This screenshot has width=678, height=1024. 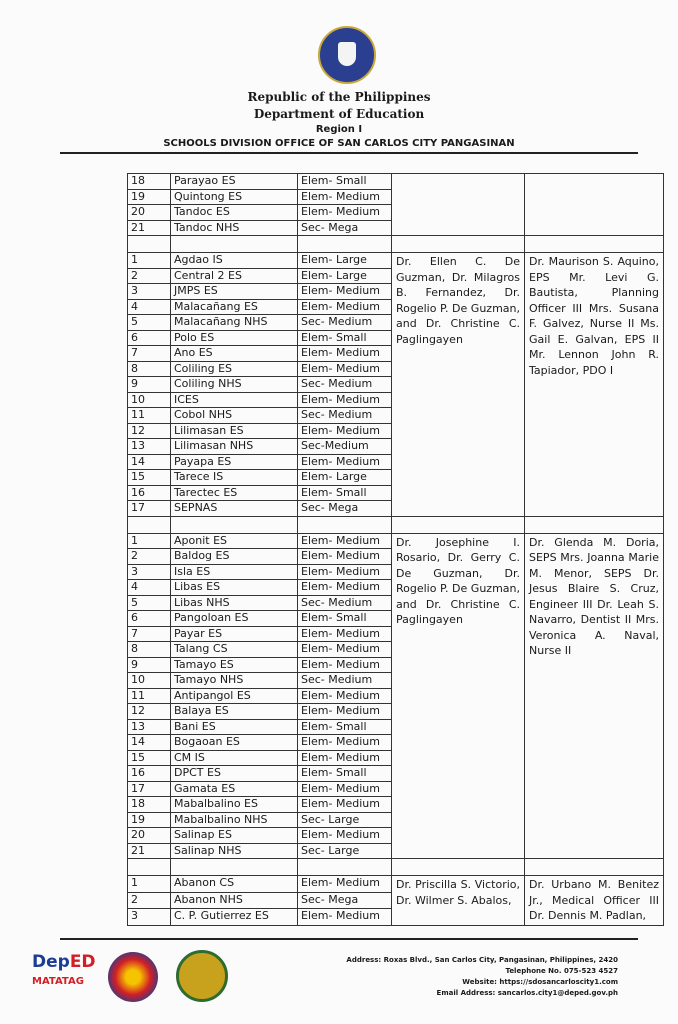 What do you see at coordinates (234, 773) in the screenshot?
I see `school-name: DPCT ES` at bounding box center [234, 773].